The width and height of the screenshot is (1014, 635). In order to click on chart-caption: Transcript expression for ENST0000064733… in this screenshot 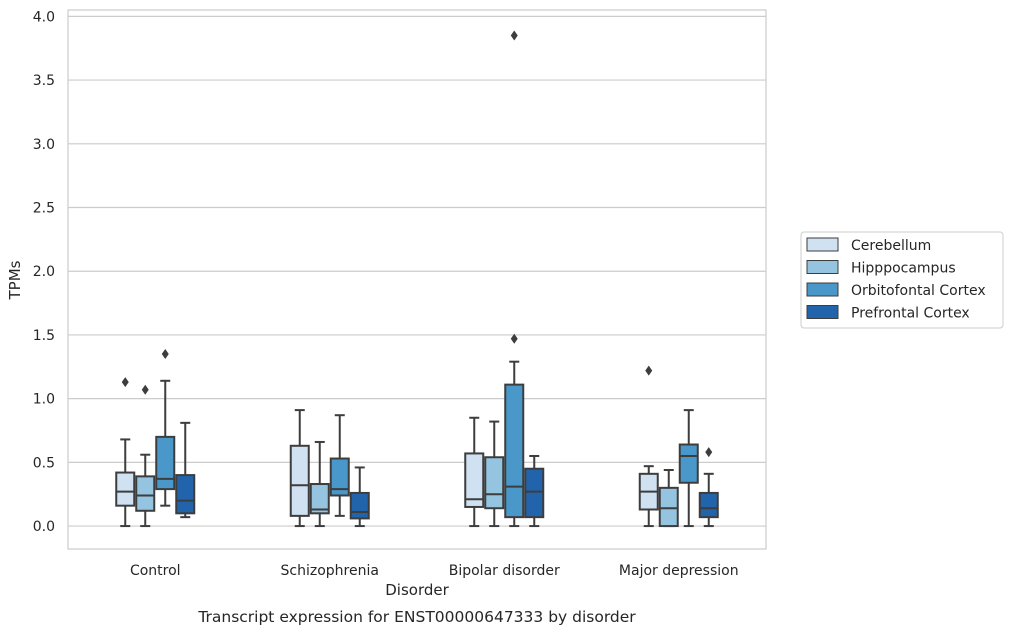, I will do `click(416, 617)`.